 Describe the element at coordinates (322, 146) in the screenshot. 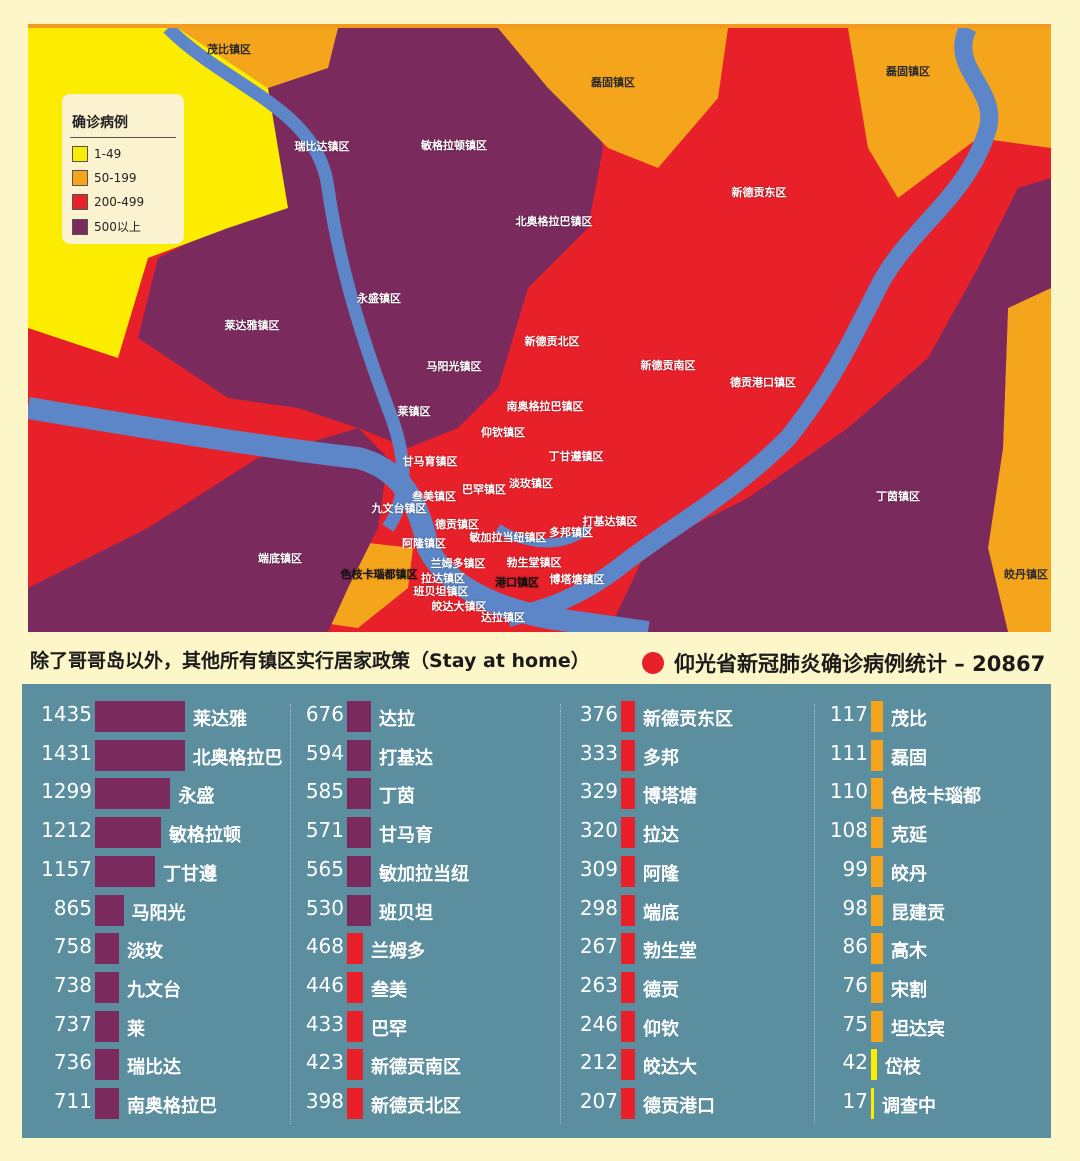

I see `map-label-district: 瑞比达镇区` at that location.